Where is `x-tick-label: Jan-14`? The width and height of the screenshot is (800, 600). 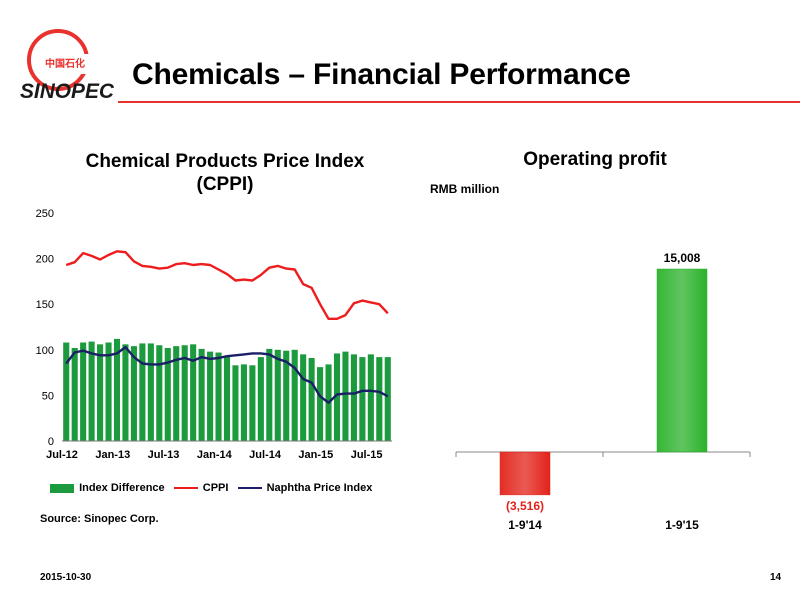
x-tick-label: Jan-14 is located at coordinates (215, 455).